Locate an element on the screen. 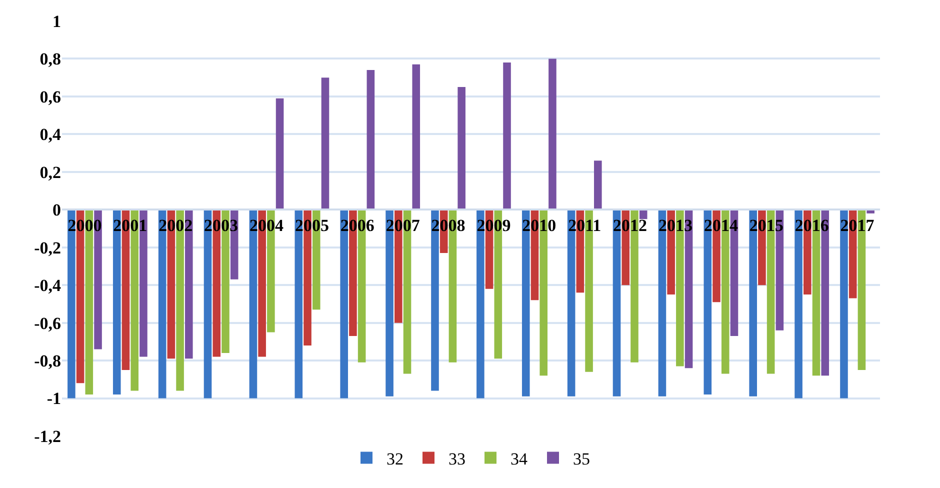  y-tick-label: -0,4 is located at coordinates (48, 286).